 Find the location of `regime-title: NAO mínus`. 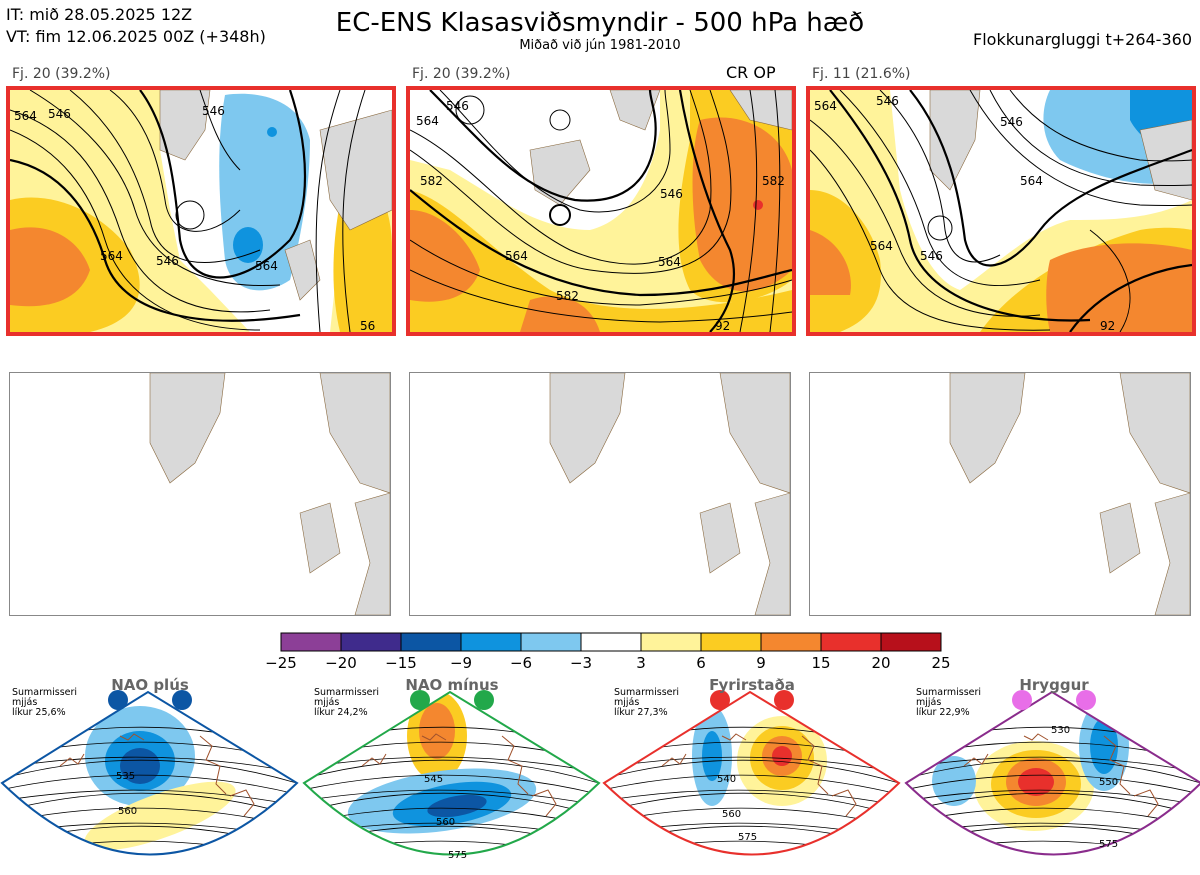

regime-title: NAO mínus is located at coordinates (452, 685).